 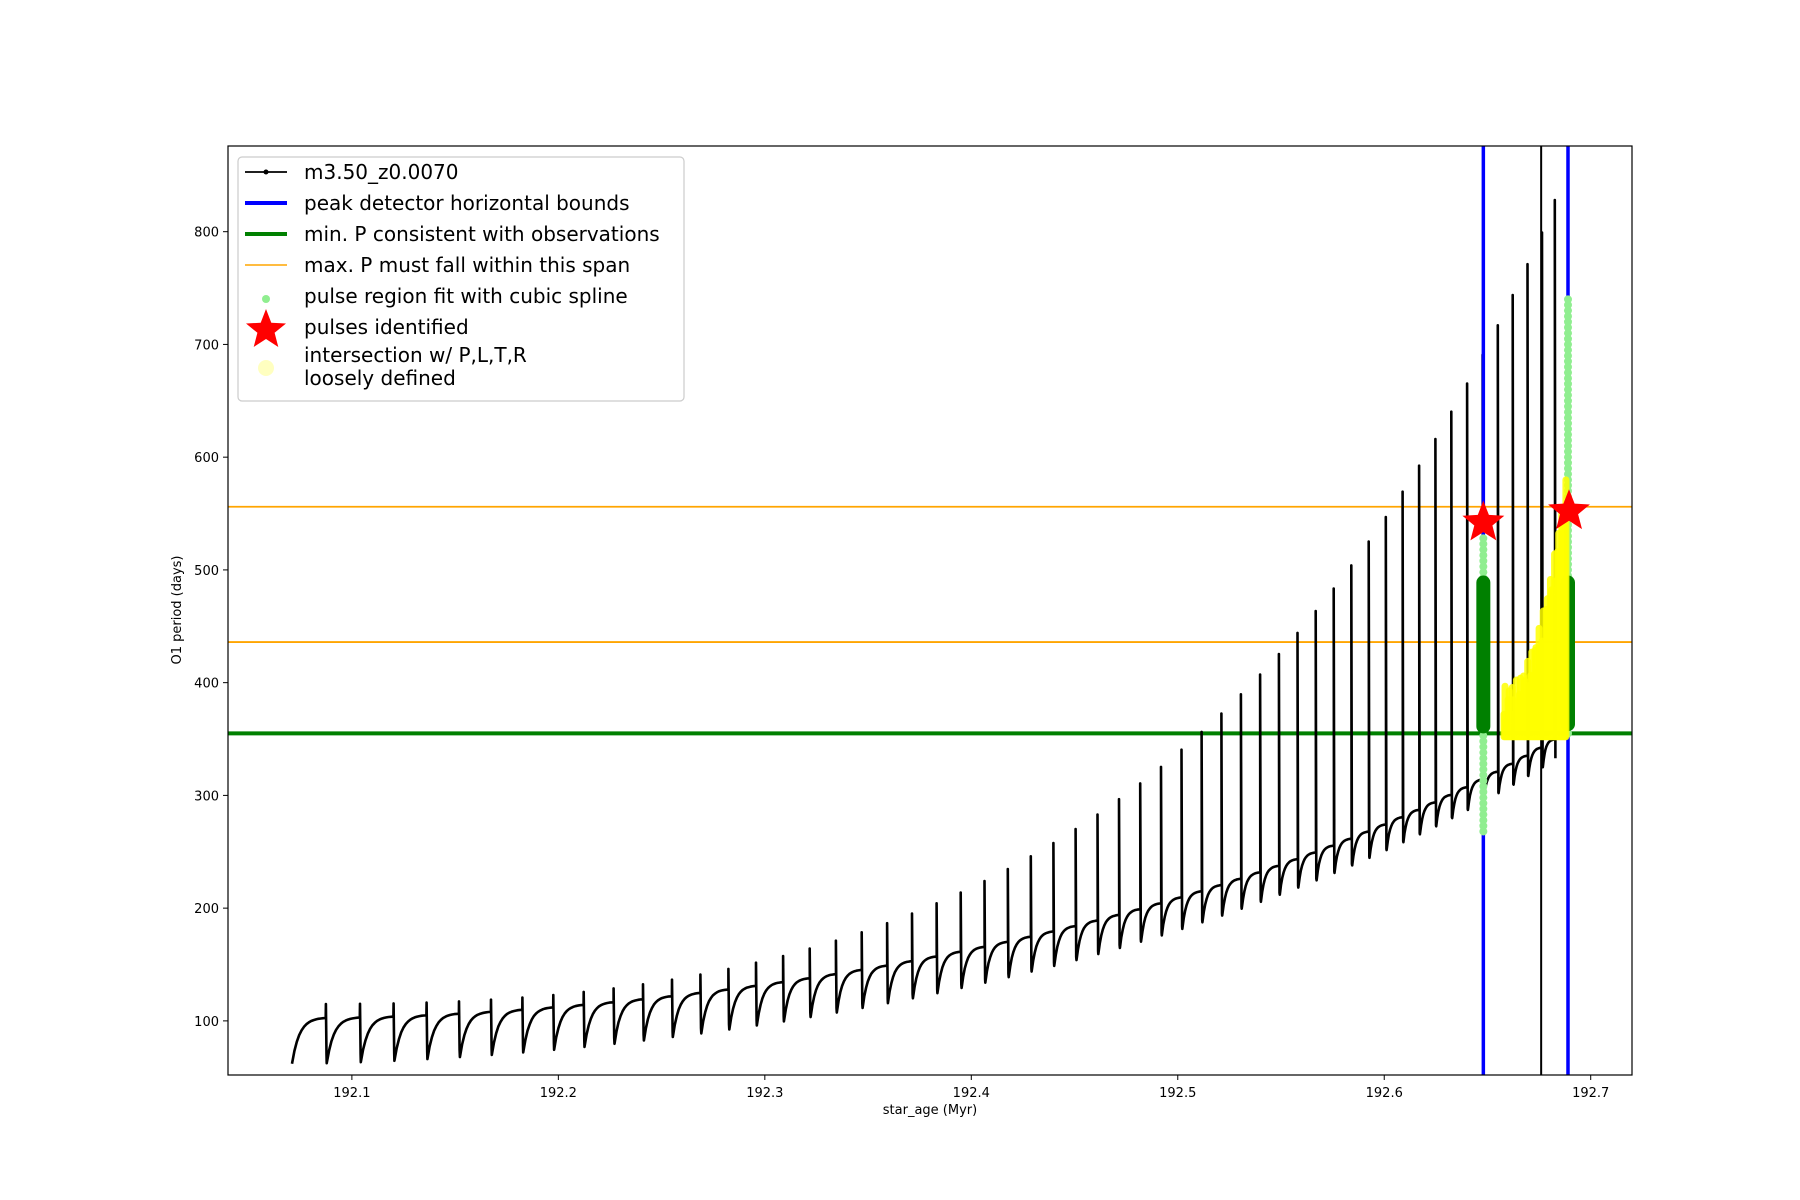 What do you see at coordinates (415, 355) in the screenshot?
I see `legend-label-intersection: intersection w/ P,L,T,R` at bounding box center [415, 355].